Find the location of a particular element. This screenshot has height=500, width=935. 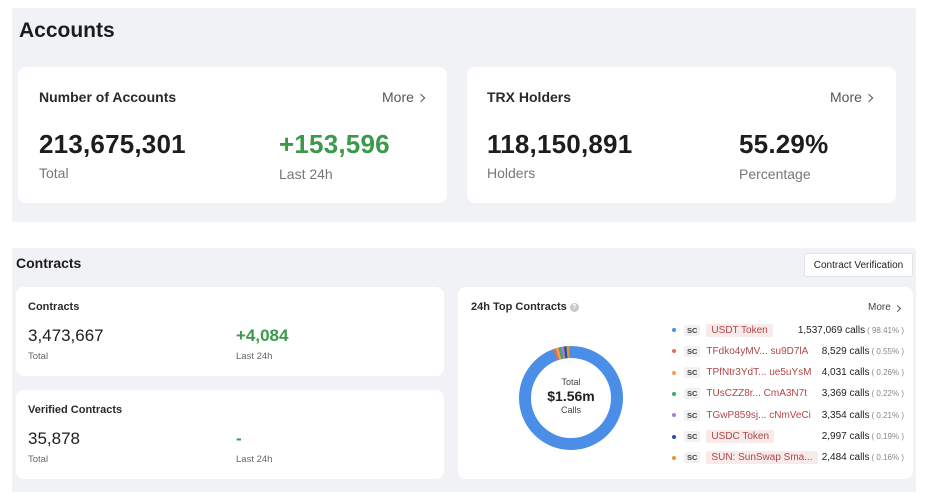

verified-total-value: 35,878 is located at coordinates (54, 438).